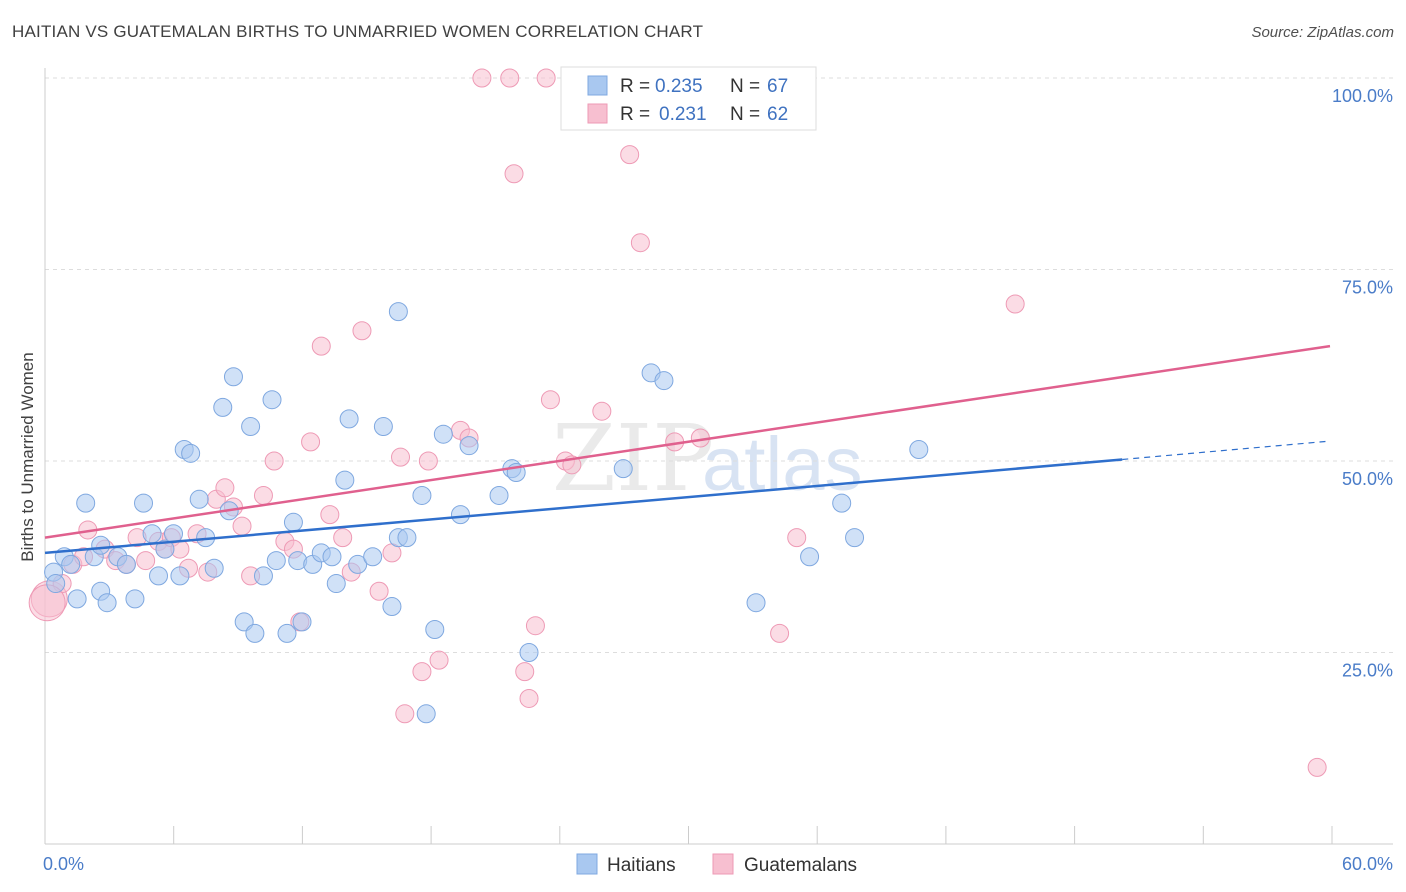 The height and width of the screenshot is (892, 1406). Describe the element at coordinates (1362, 383) in the screenshot. I see `y-tick-labels: 100.0% 75.0% 50.0% 25.0%` at that location.